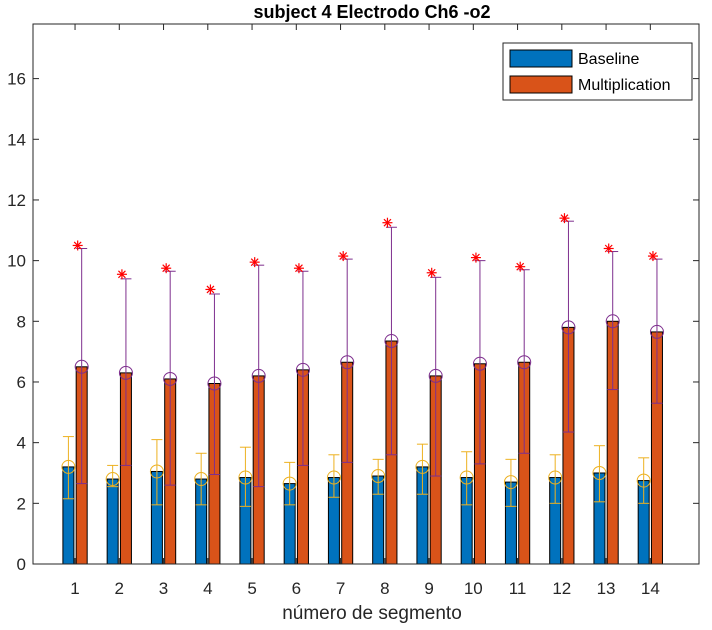 This screenshot has height=630, width=712. Describe the element at coordinates (21, 382) in the screenshot. I see `y-tick-label-6: 6` at that location.